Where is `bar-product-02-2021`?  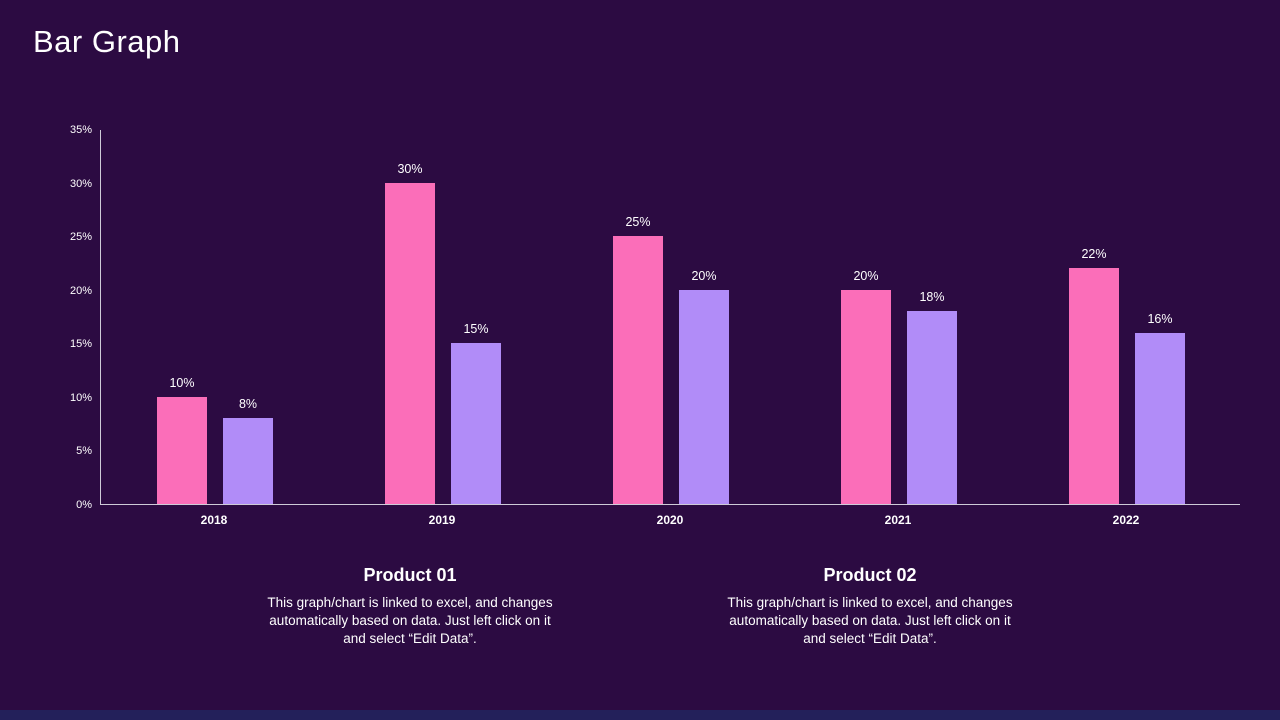 bar-product-02-2021 is located at coordinates (932, 407).